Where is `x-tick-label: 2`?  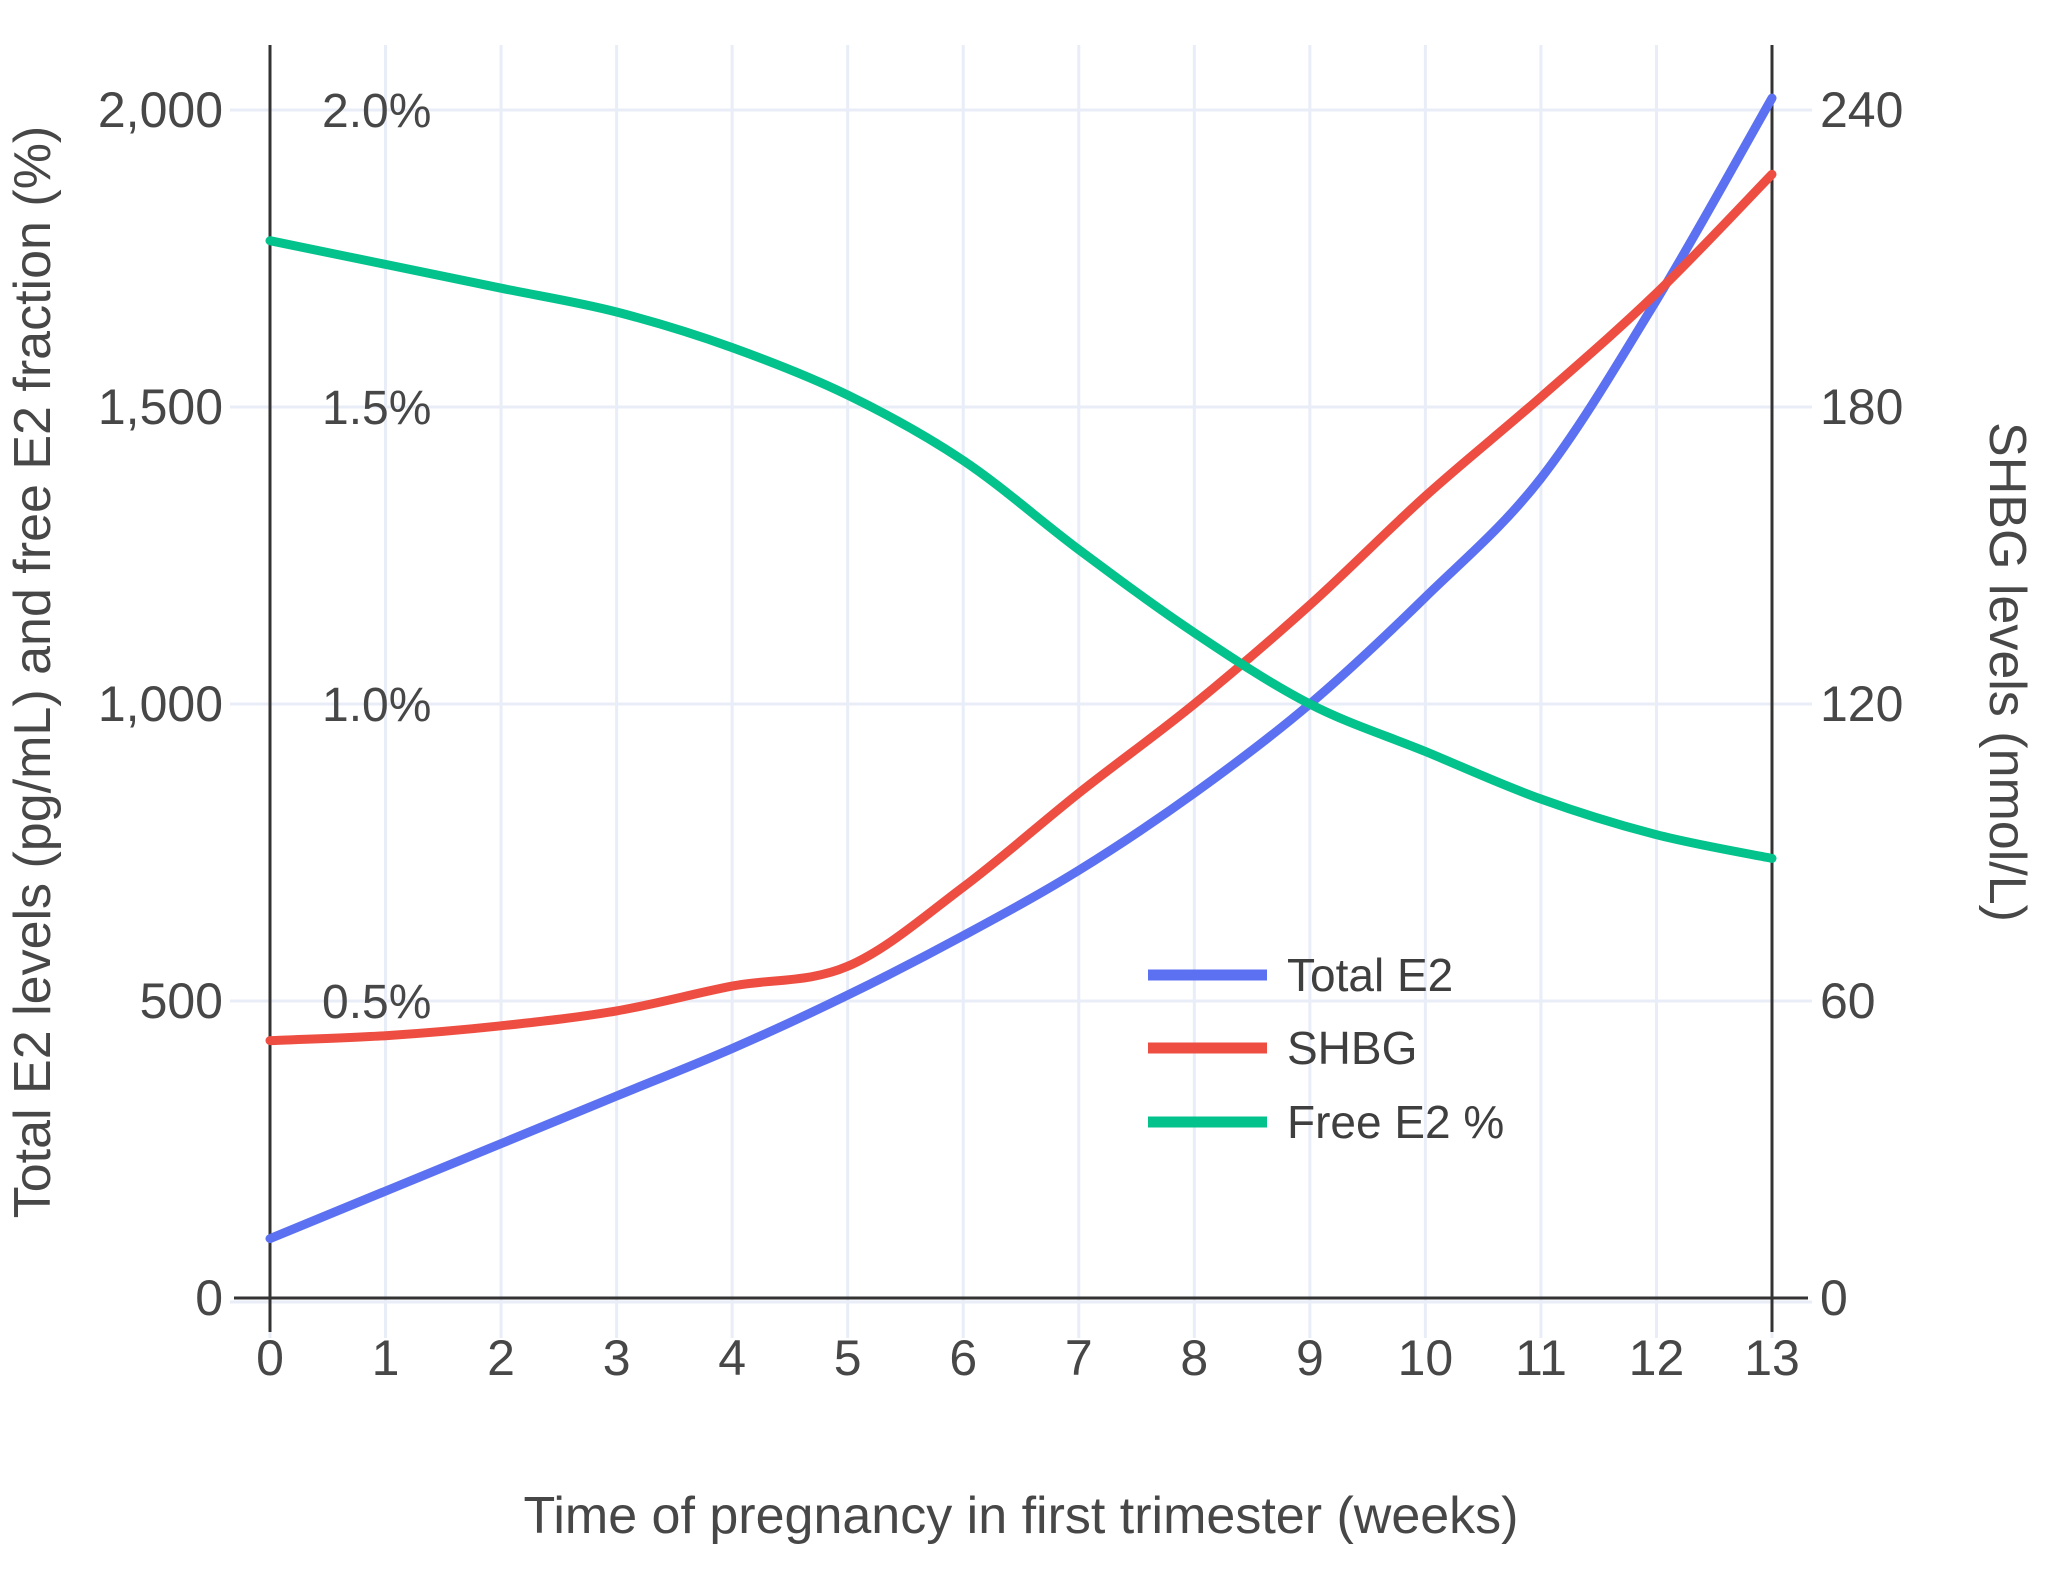
x-tick-label: 2 is located at coordinates (501, 1358).